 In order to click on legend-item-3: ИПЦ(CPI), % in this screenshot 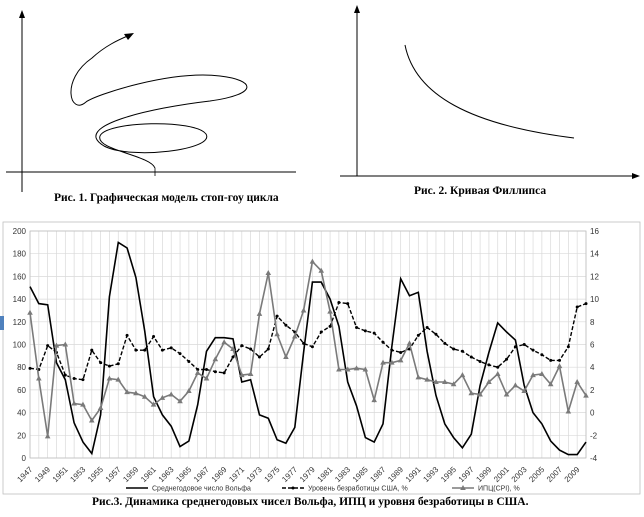, I will do `click(486, 489)`.